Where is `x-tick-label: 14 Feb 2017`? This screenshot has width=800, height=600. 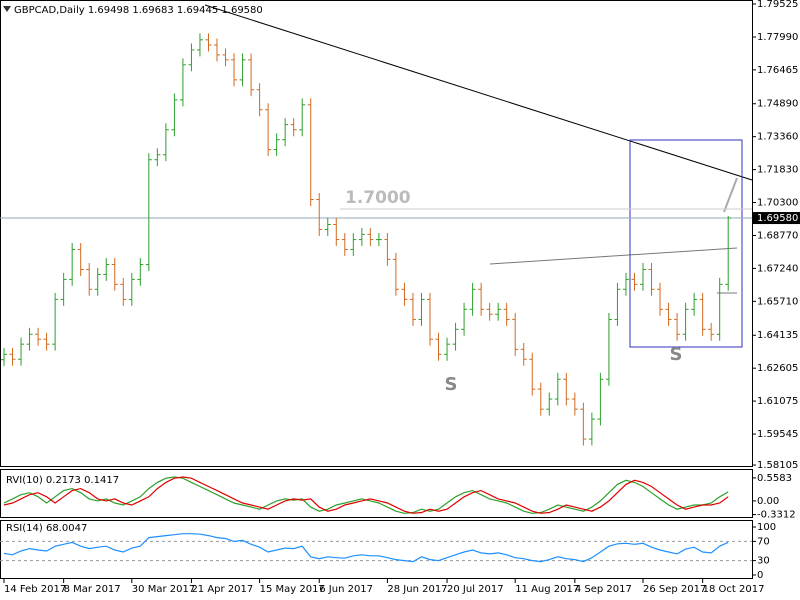
x-tick-label: 14 Feb 2017 is located at coordinates (35, 589).